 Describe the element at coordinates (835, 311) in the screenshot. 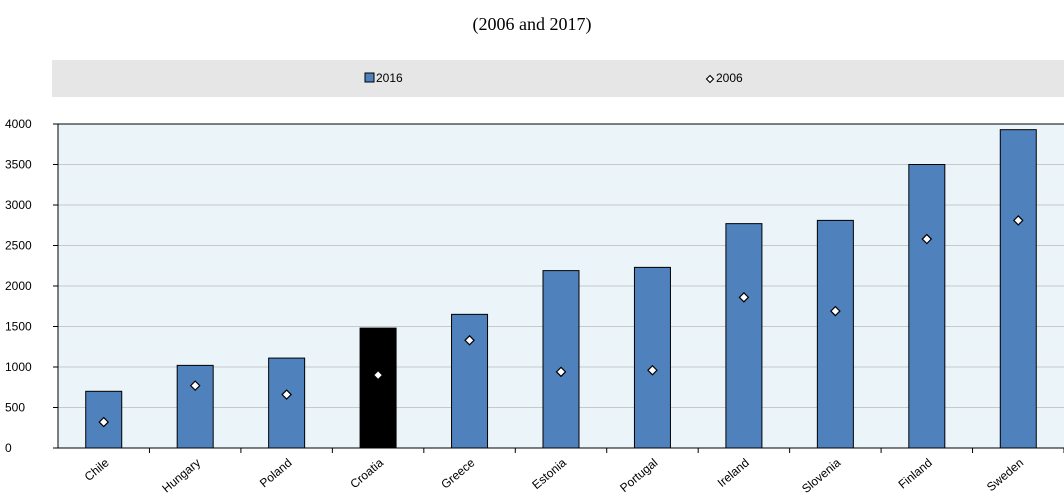

I see `marker-slovenia` at that location.